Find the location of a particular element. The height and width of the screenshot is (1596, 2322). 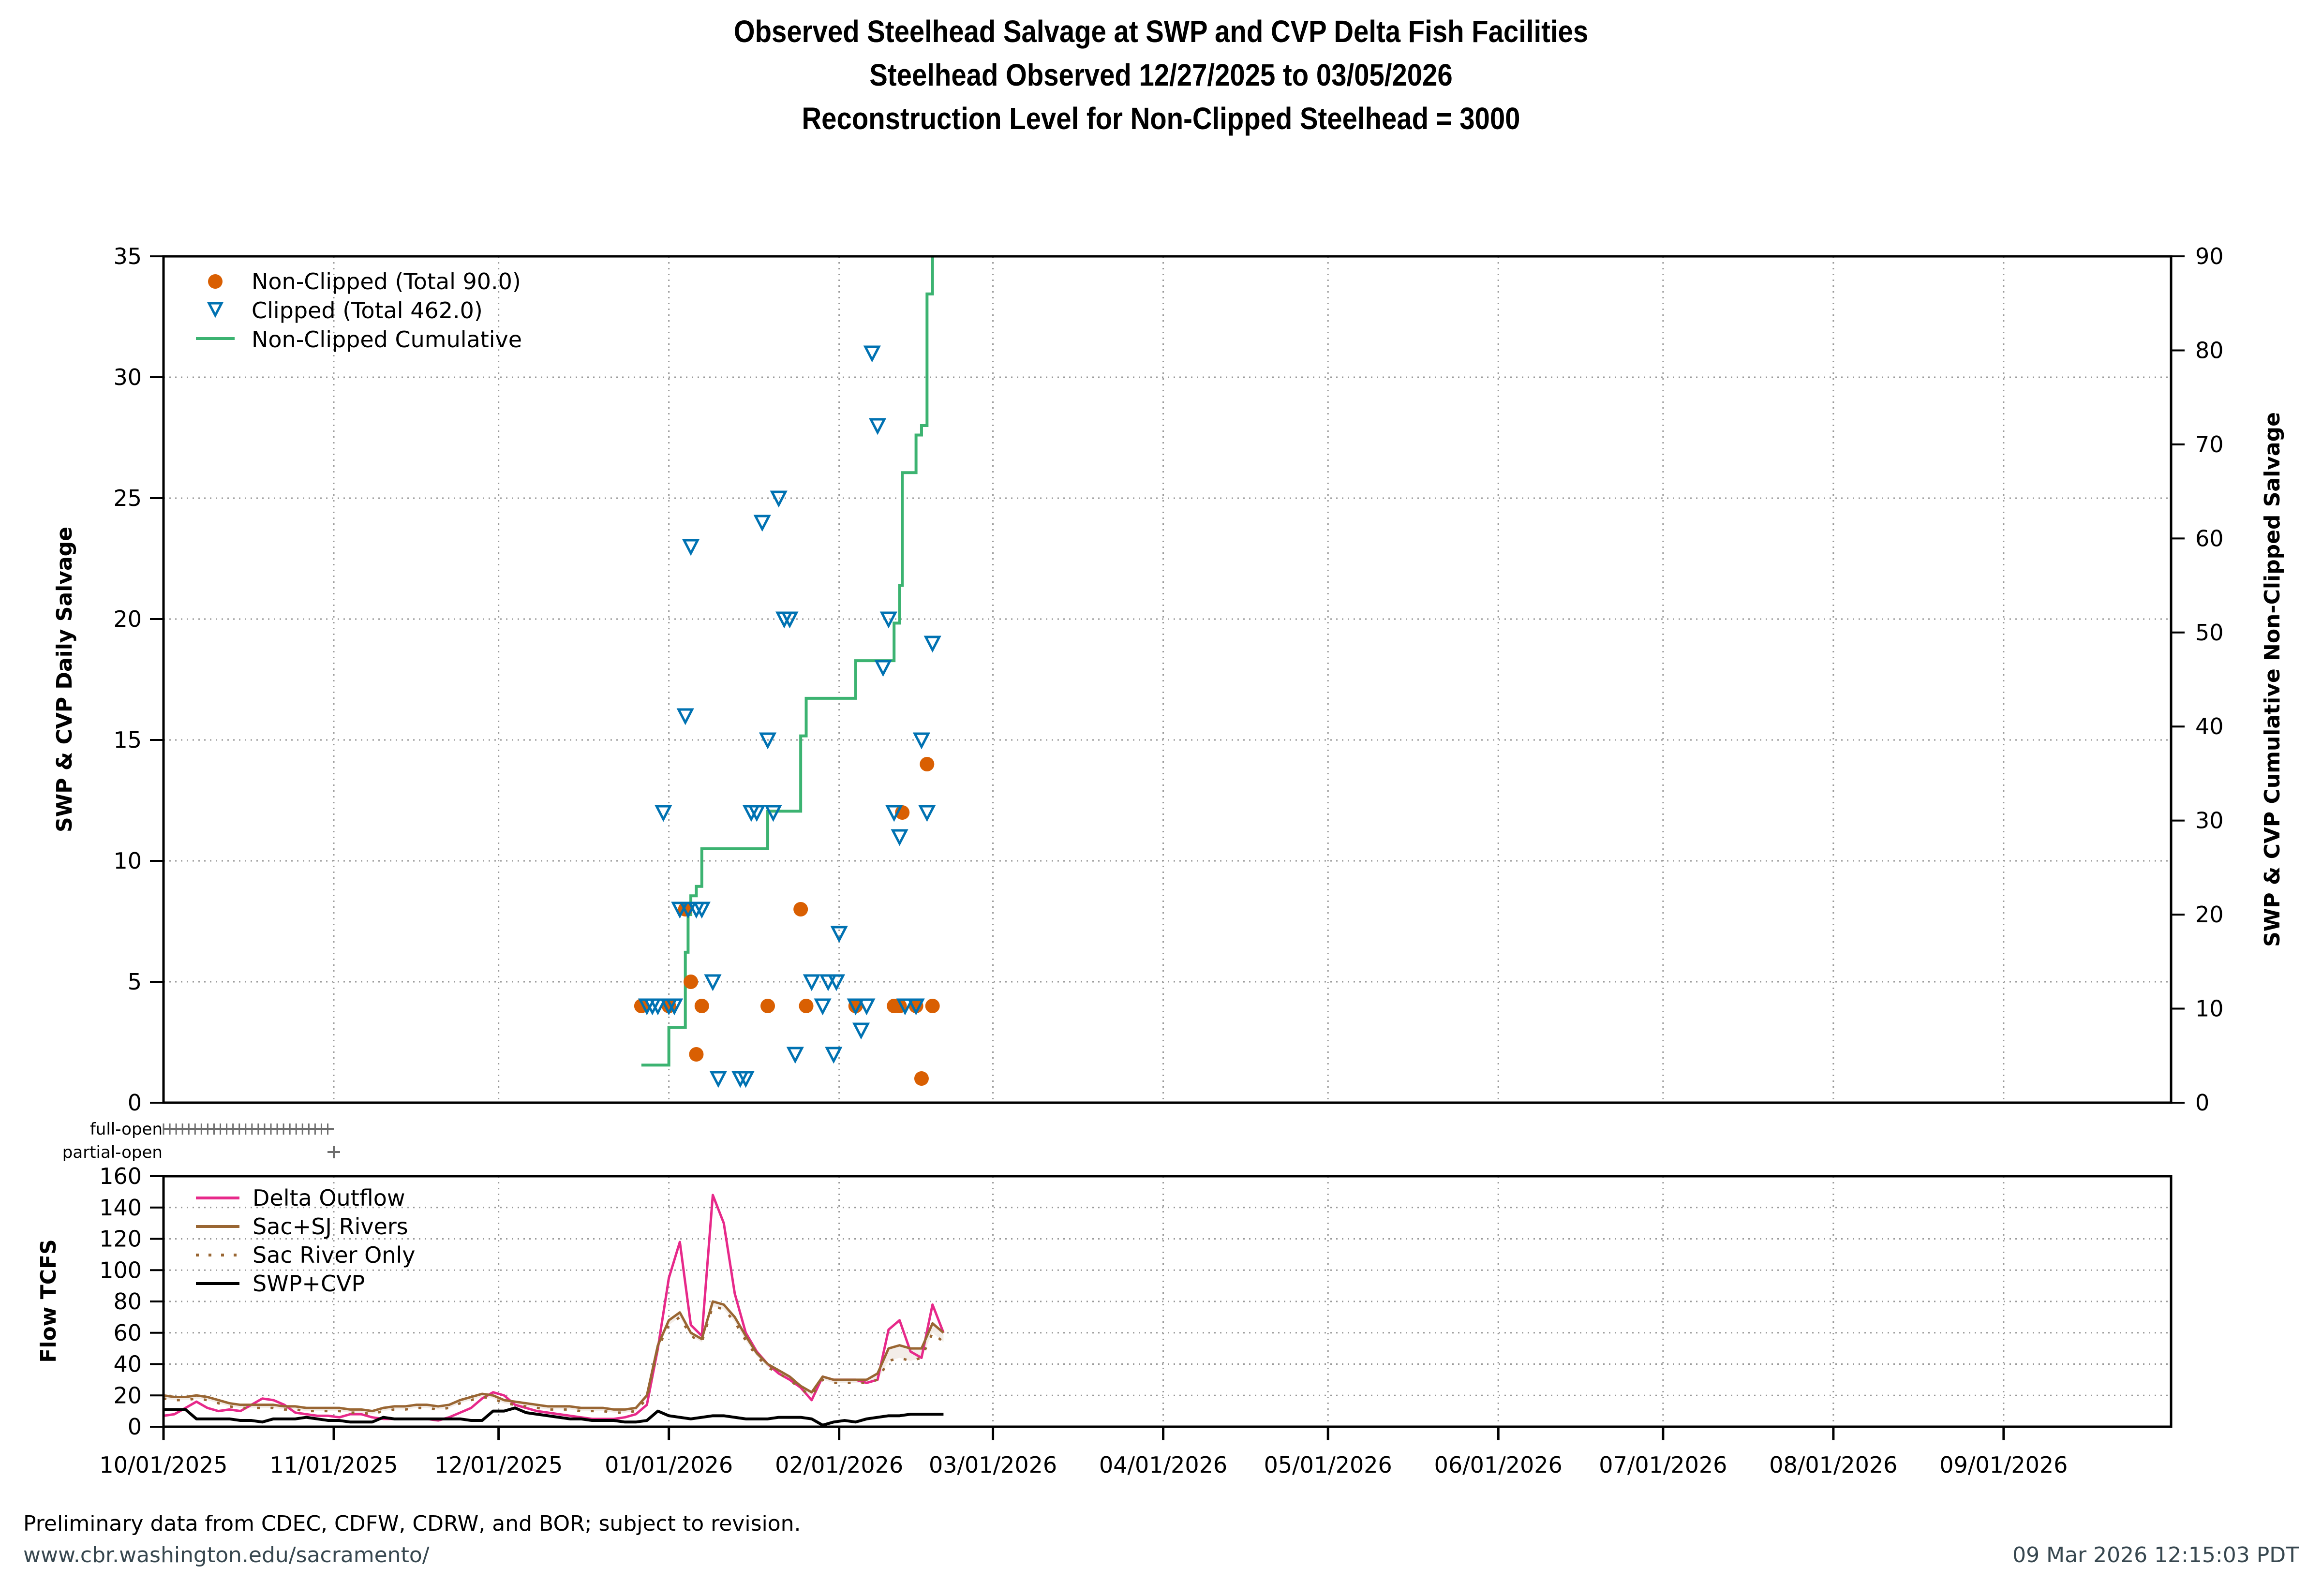

flow-line-swp-cvp is located at coordinates (554, 1416).